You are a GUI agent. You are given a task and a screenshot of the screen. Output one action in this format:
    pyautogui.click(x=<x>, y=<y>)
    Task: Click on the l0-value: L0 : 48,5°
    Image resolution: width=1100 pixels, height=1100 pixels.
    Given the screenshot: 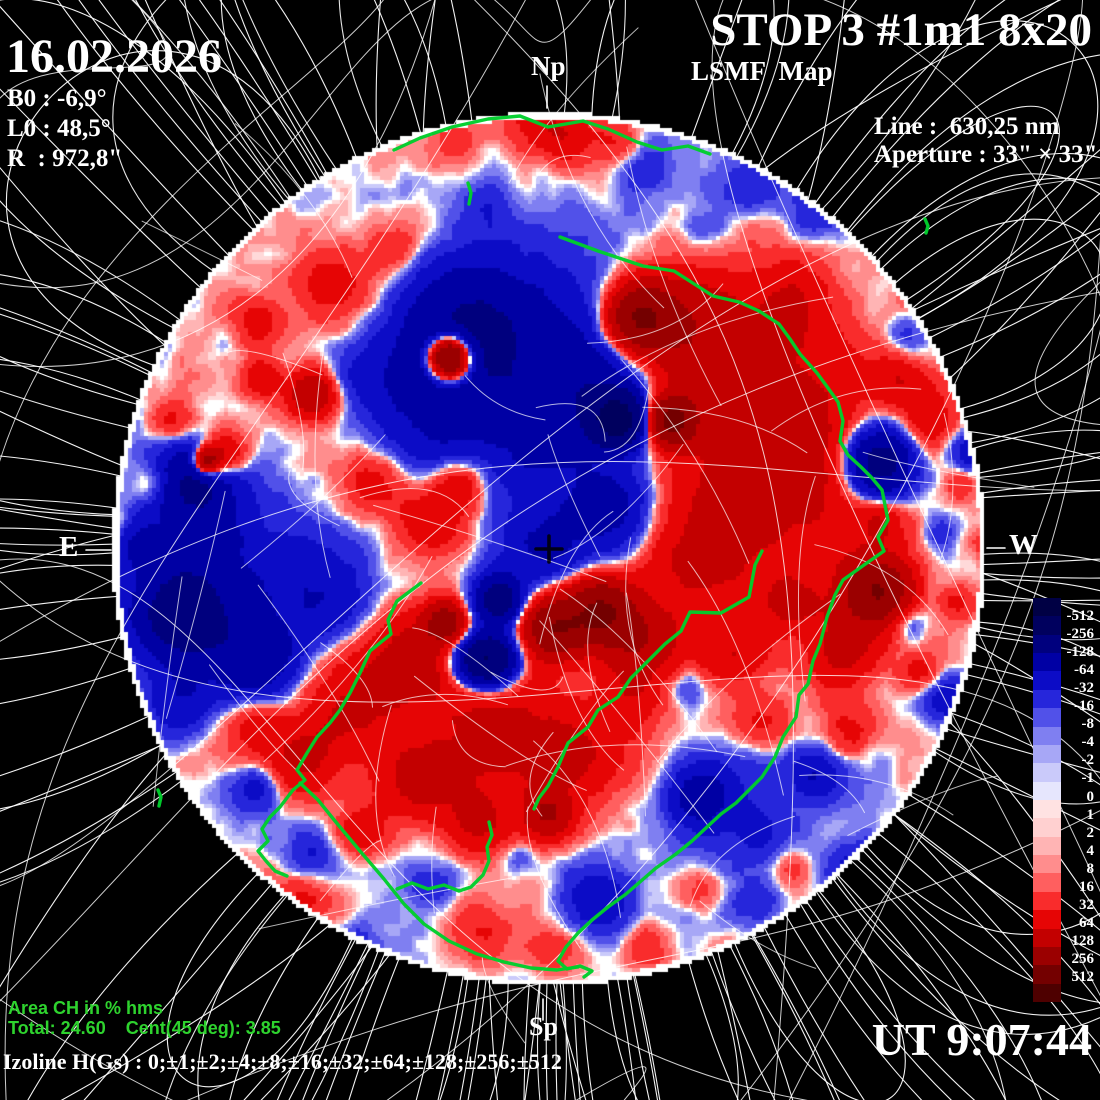 What is the action you would take?
    pyautogui.click(x=59, y=128)
    